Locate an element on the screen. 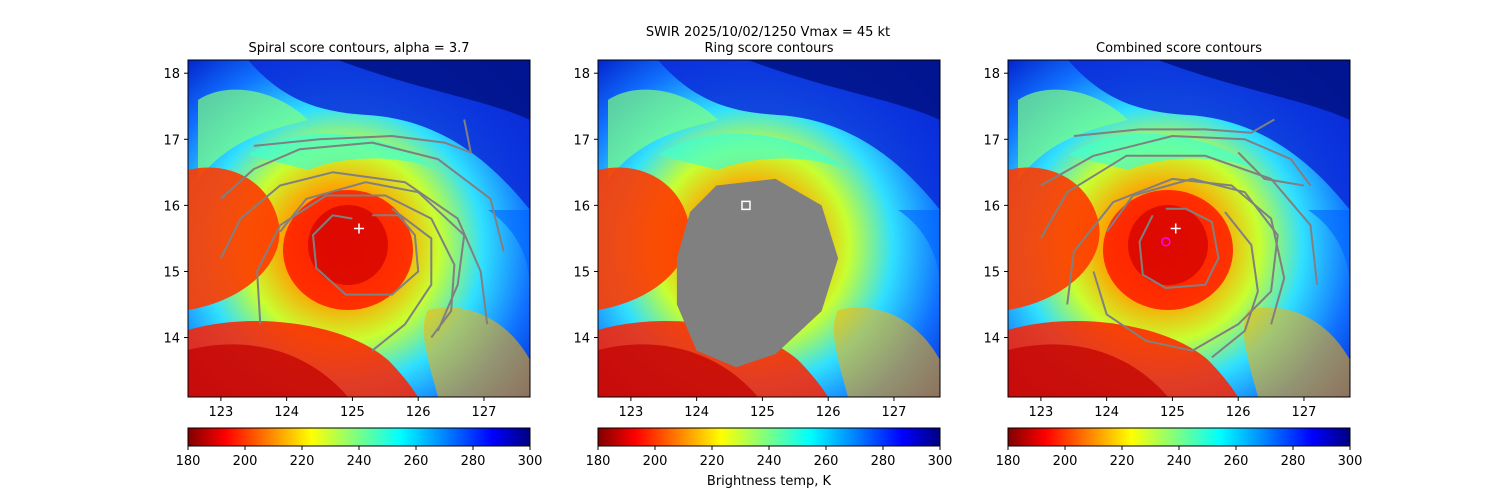 The height and width of the screenshot is (500, 1500). colorbar-1: 180 200 220 240 260 280 300 is located at coordinates (359, 448).